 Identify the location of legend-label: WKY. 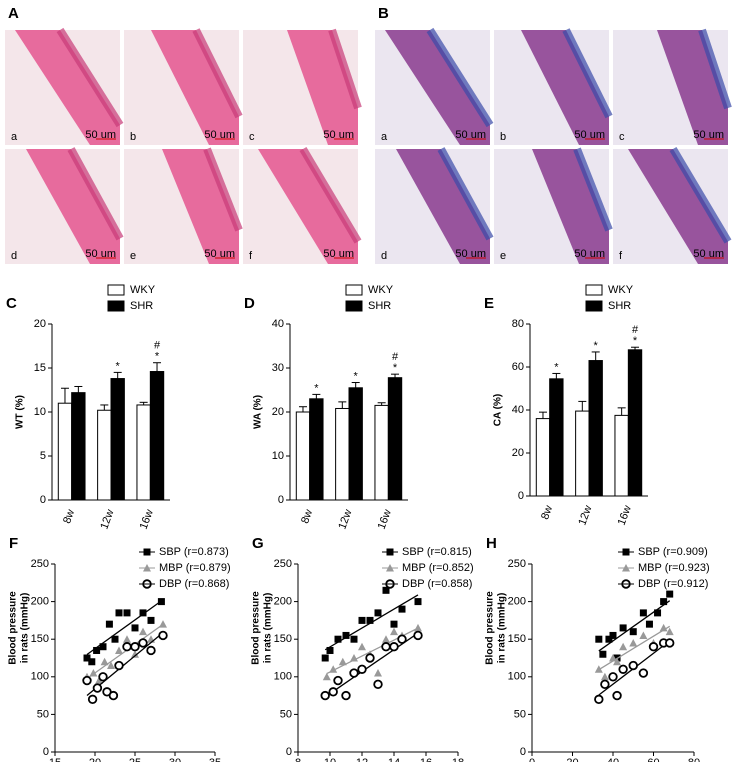
(621, 290).